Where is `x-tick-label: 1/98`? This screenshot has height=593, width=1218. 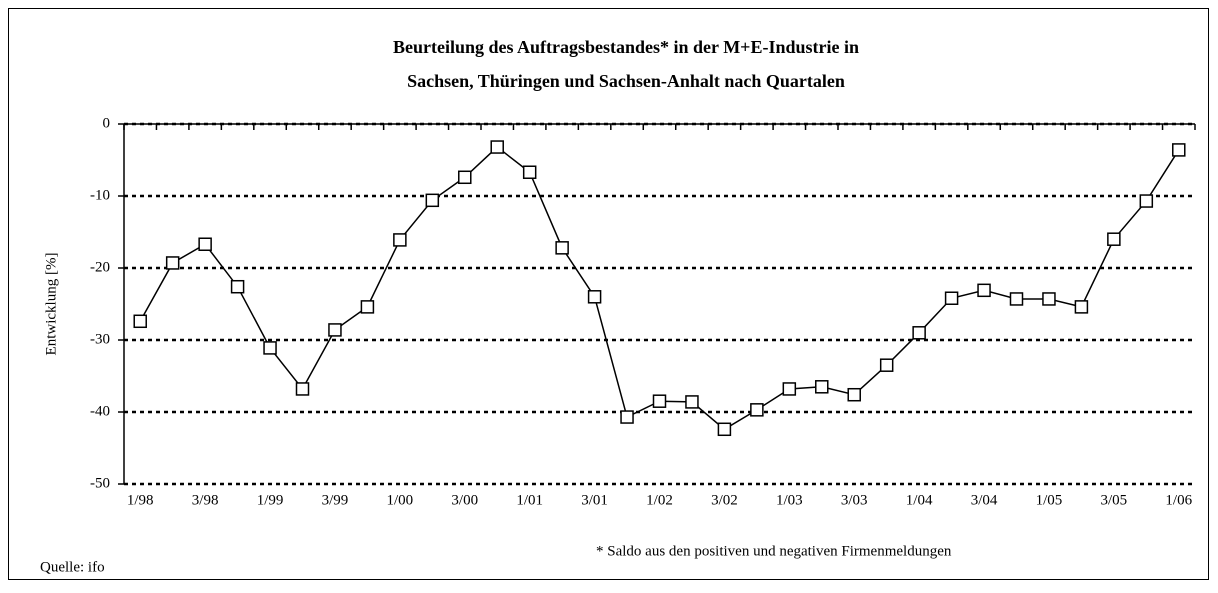 x-tick-label: 1/98 is located at coordinates (140, 500).